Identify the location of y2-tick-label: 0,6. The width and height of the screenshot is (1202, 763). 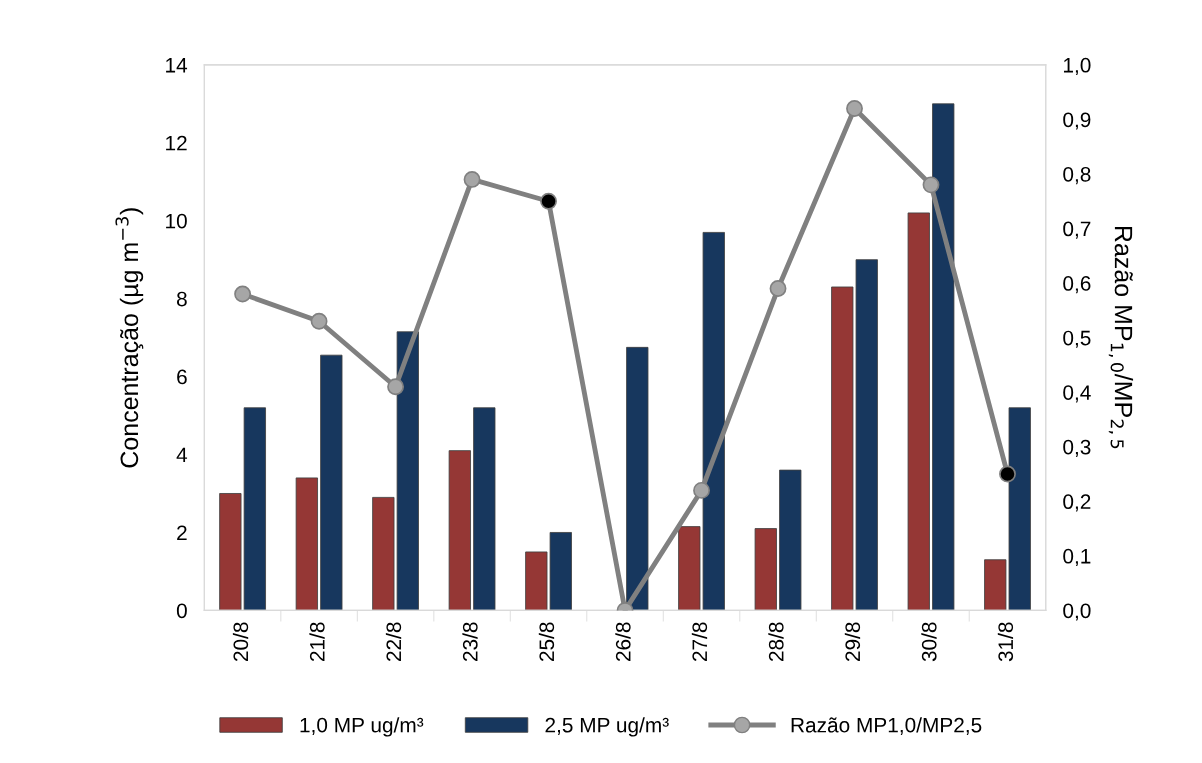
(1077, 285).